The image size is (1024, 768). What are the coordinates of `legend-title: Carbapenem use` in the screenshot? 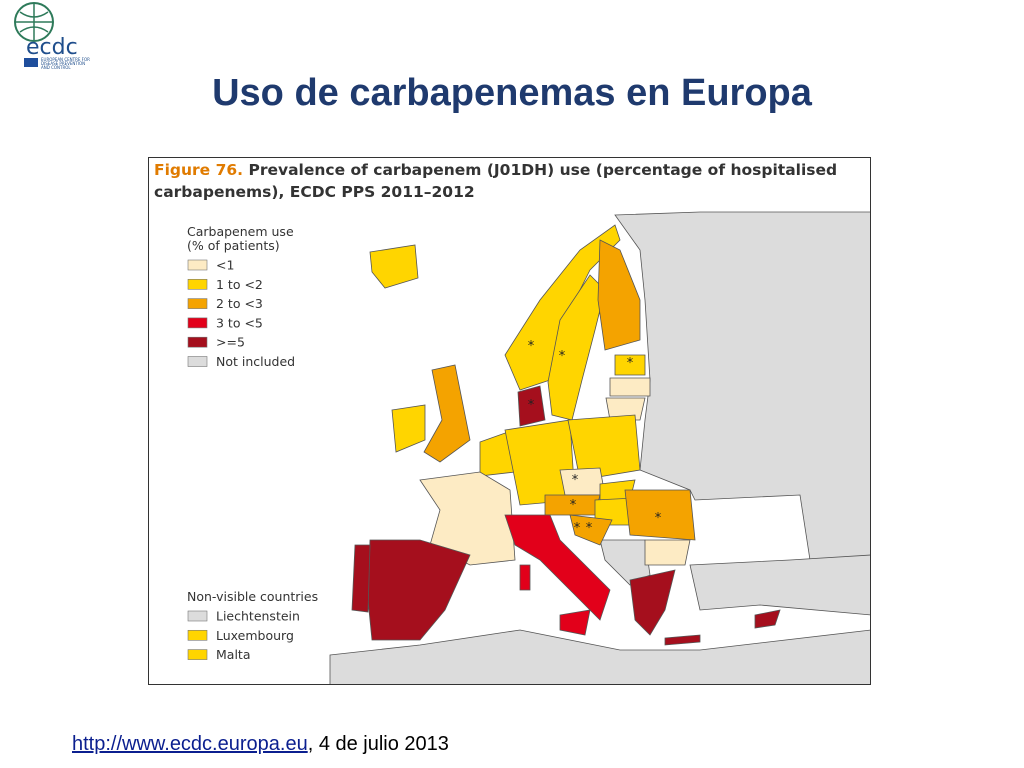 It's located at (240, 231).